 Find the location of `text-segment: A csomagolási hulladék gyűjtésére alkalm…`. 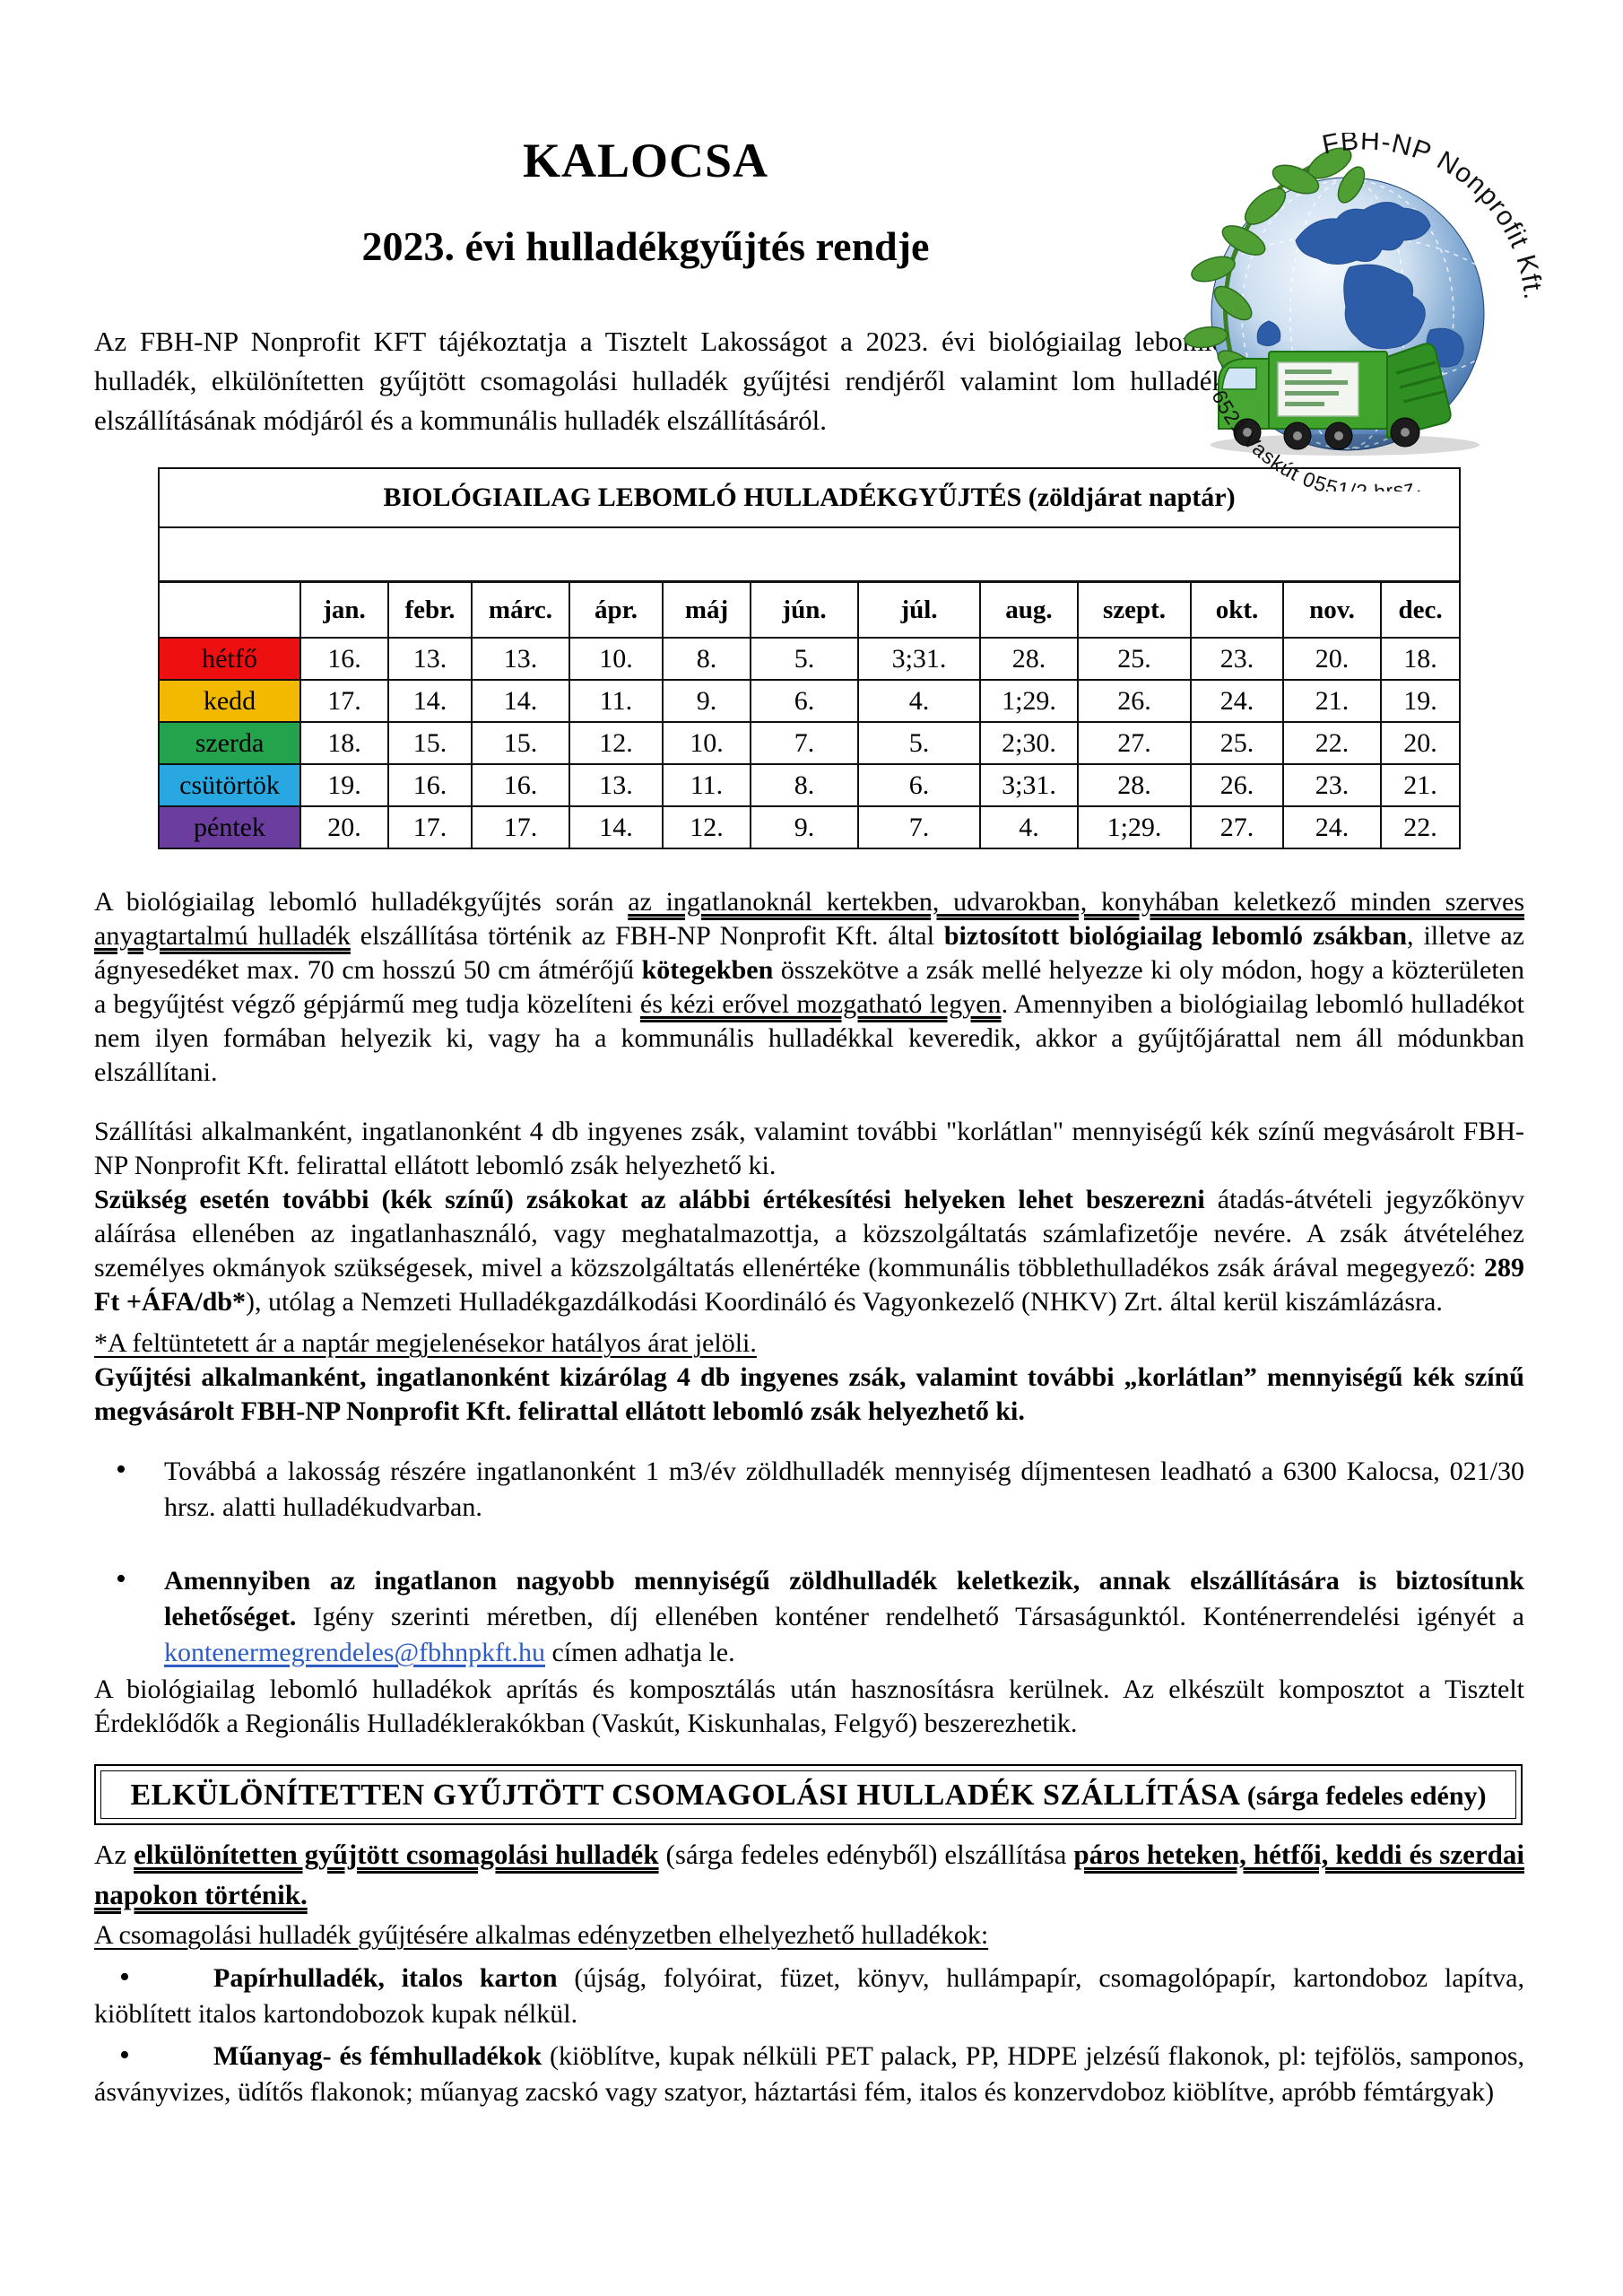

text-segment: A csomagolási hulladék gyűjtésére alkalm… is located at coordinates (541, 1935).